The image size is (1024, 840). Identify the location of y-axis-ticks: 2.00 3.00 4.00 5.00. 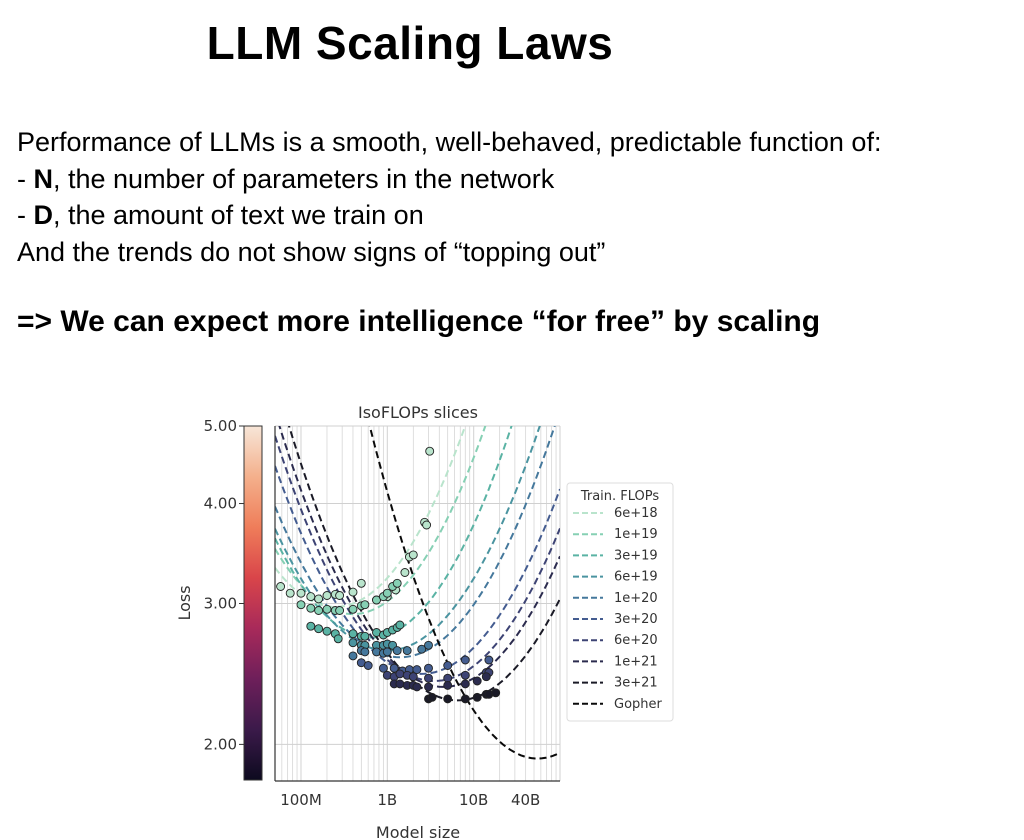
(224, 585).